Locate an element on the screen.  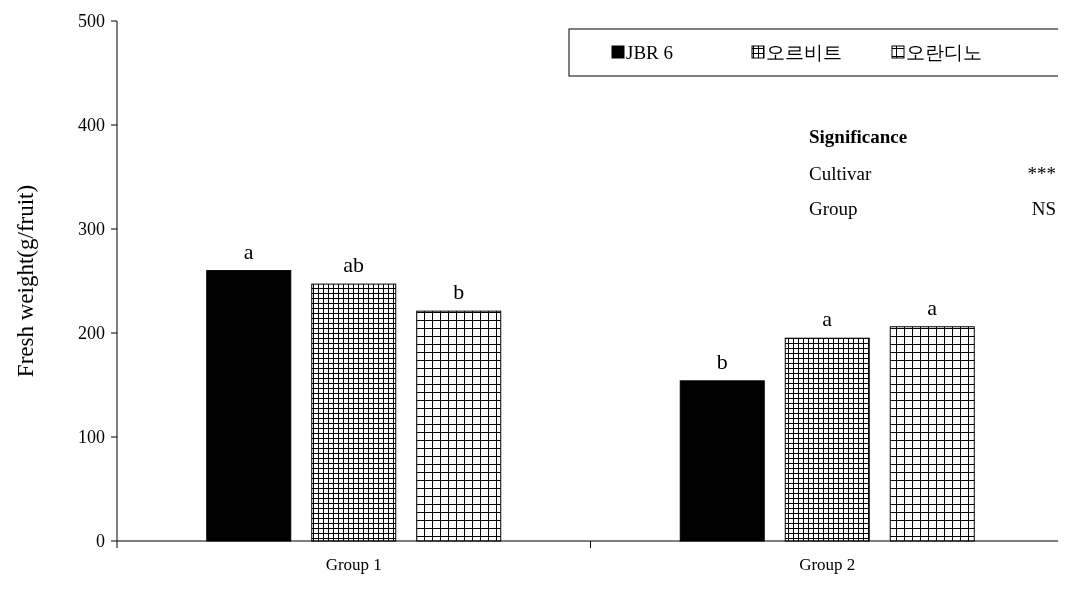
annotation: Significance is located at coordinates (858, 136).